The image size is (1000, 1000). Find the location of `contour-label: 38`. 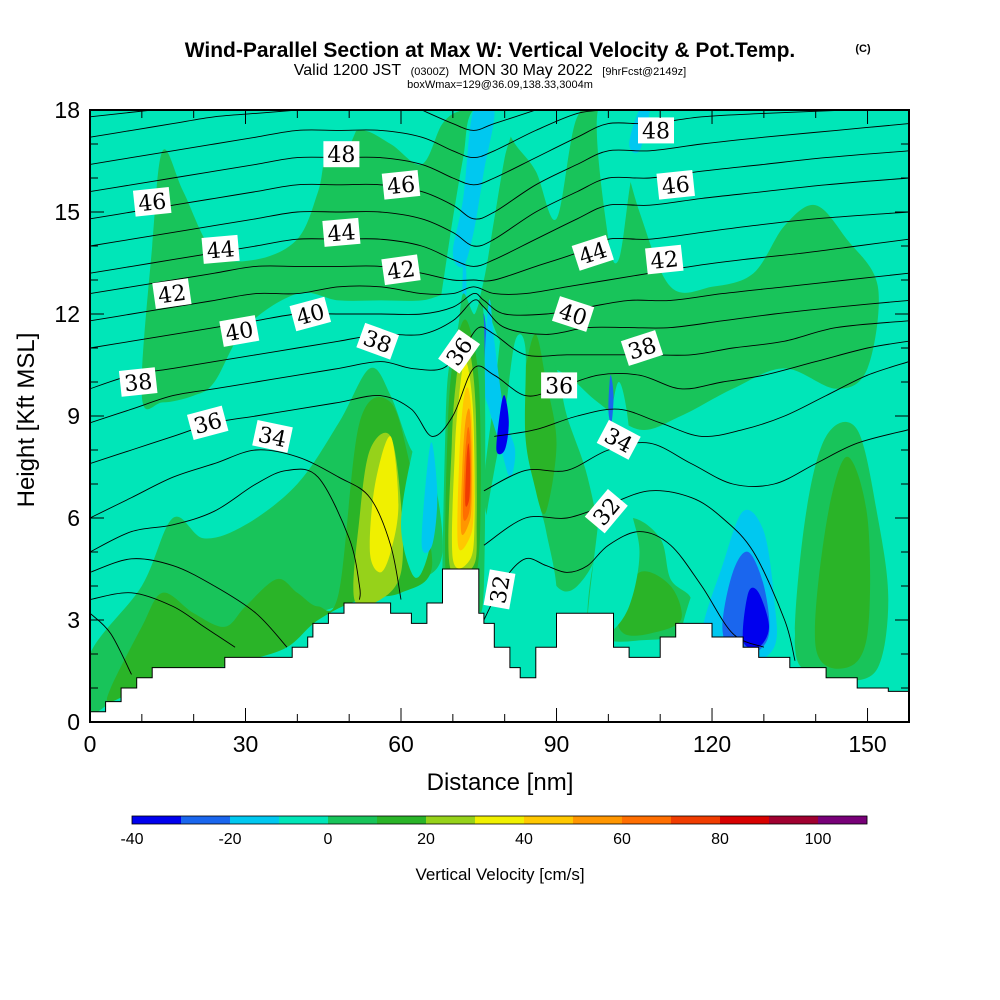

contour-label: 38 is located at coordinates (138, 382).